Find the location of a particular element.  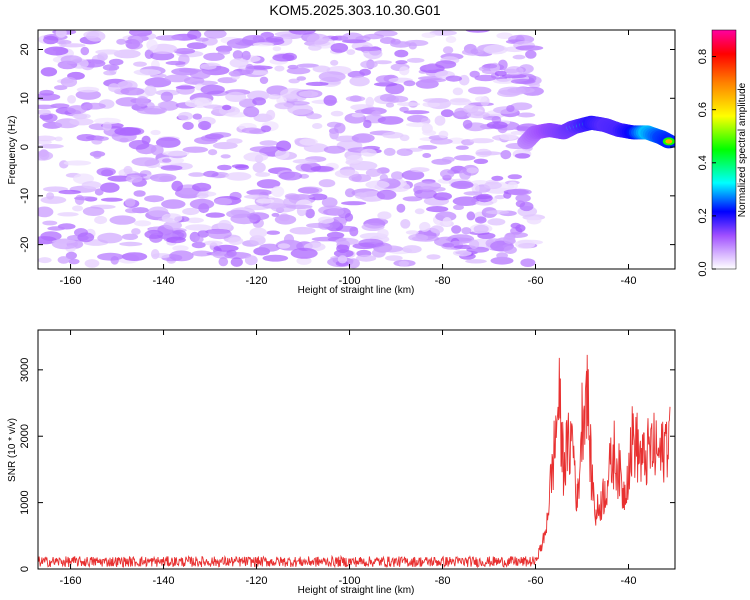

y-tick-label: -20 is located at coordinates (25, 245).